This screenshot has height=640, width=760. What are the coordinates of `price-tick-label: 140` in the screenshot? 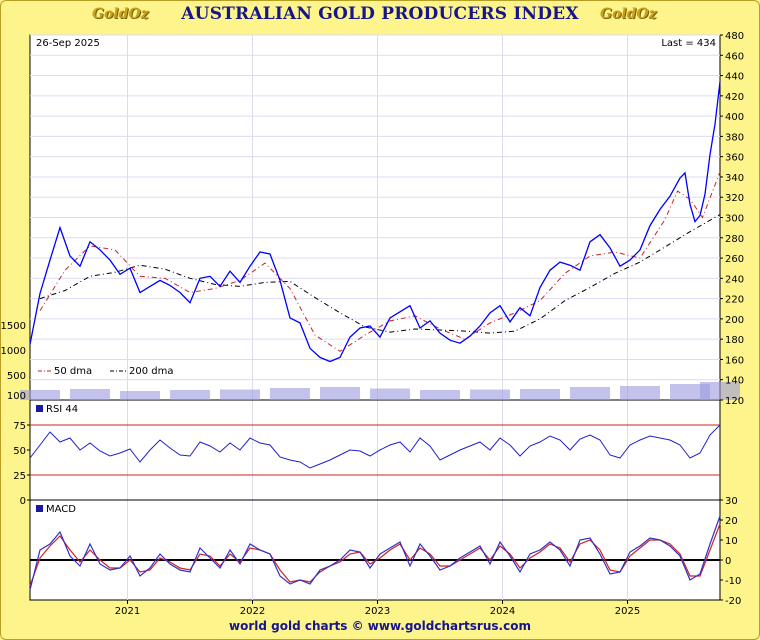 It's located at (734, 381).